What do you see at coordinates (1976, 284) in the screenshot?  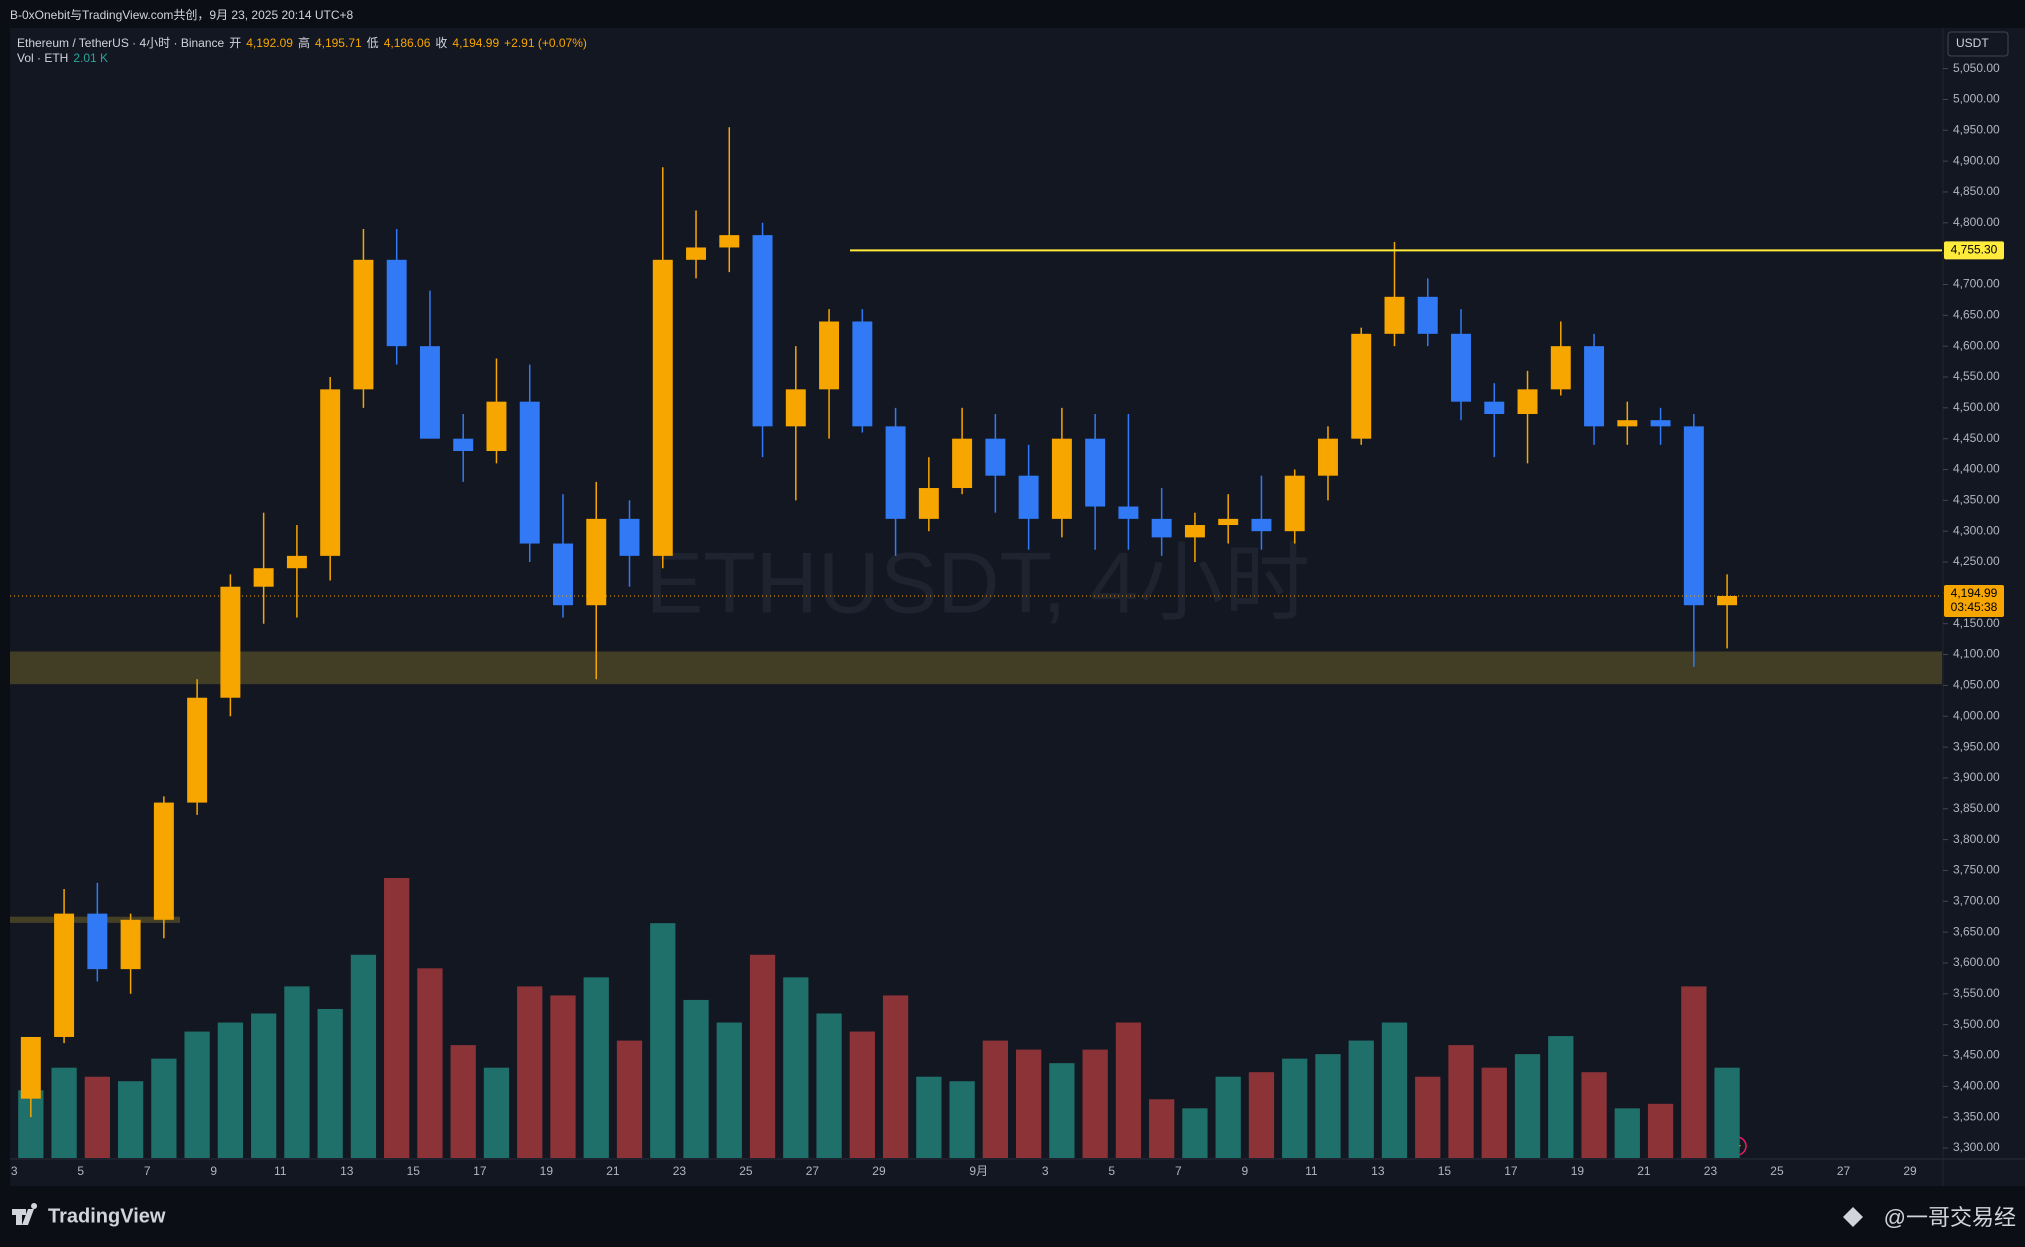 I see `y-tick-label: 4,700.00` at bounding box center [1976, 284].